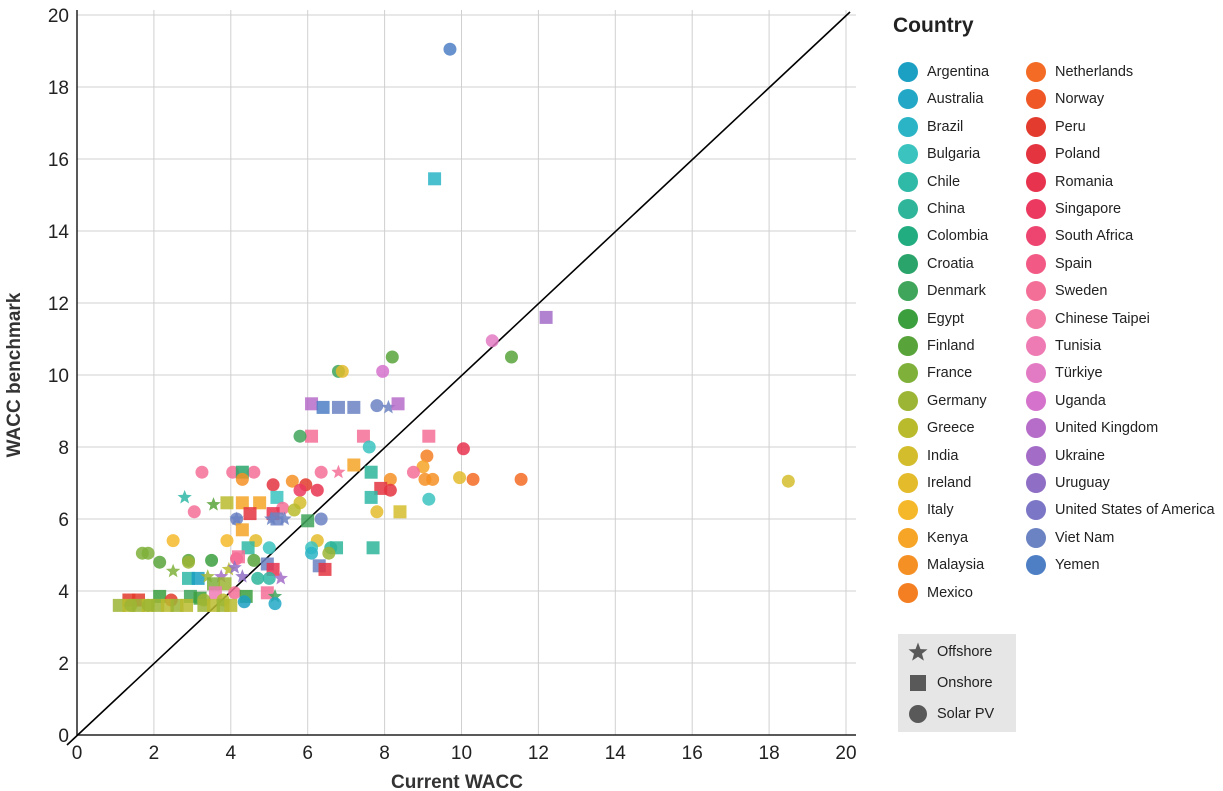  Describe the element at coordinates (1080, 99) in the screenshot. I see `legend-label: Norway` at that location.